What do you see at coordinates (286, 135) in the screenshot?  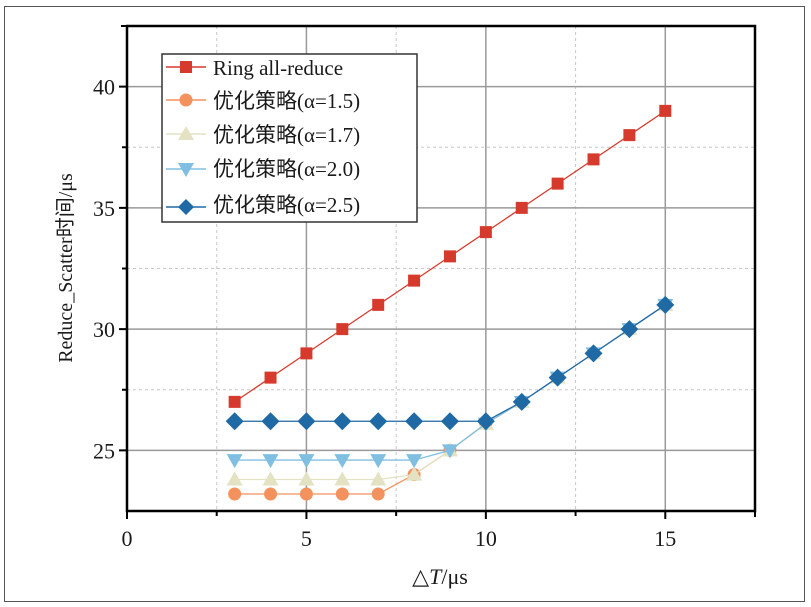 I see `svg-text: 优化策略(α=1.7)` at bounding box center [286, 135].